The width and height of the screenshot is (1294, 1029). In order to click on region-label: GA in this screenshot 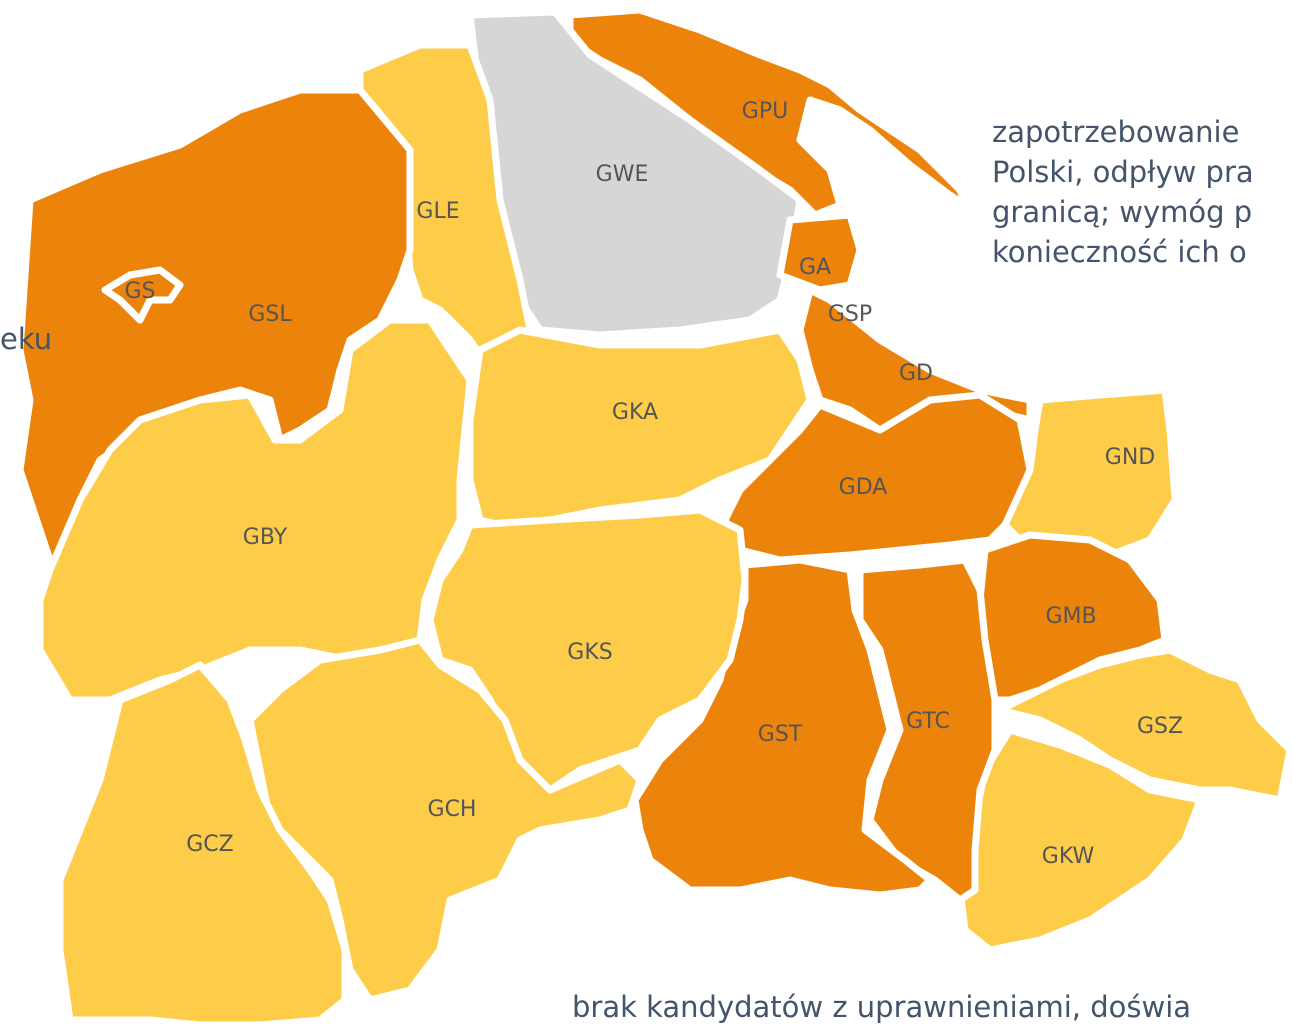, I will do `click(815, 267)`.